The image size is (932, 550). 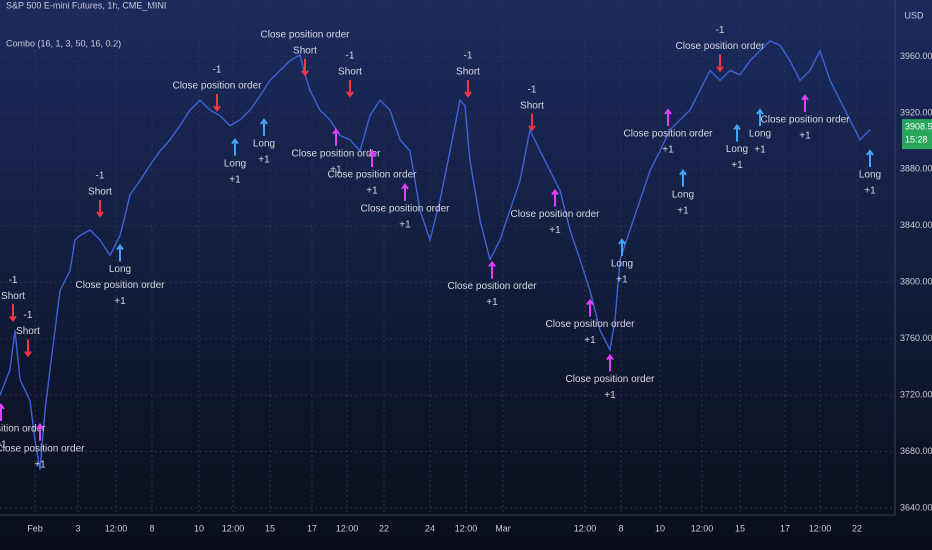 I want to click on x-tick-label: Feb, so click(x=35, y=528).